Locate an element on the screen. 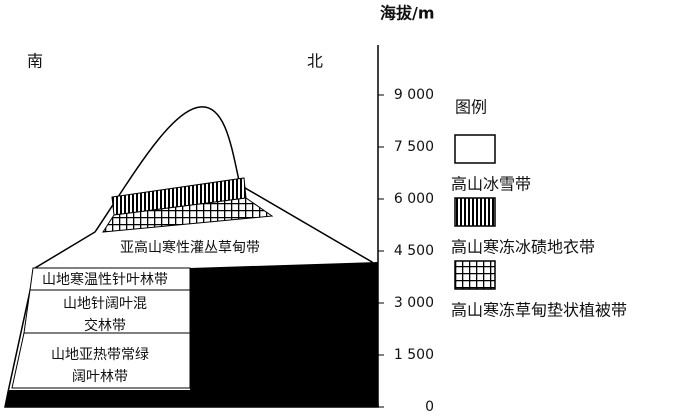 This screenshot has width=677, height=417. axis-label: 海拔/m is located at coordinates (407, 13).